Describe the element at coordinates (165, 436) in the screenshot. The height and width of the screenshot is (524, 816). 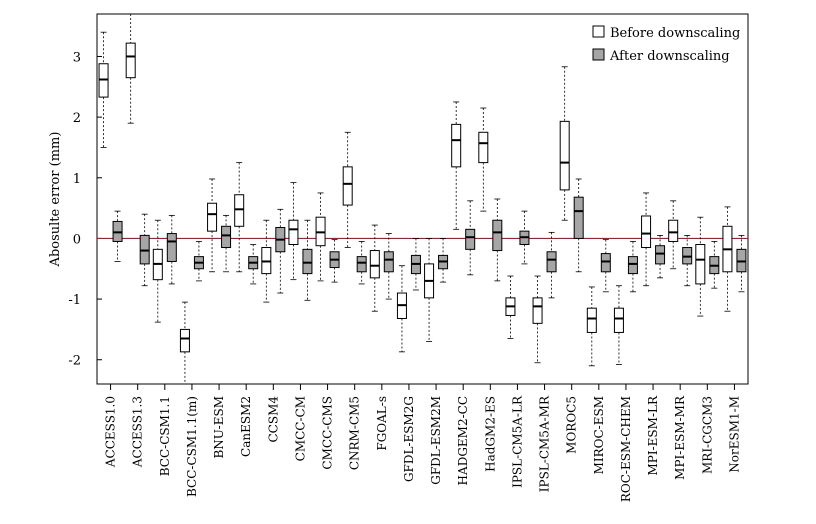
I see `x-tick-label: BCC-CSM1.1` at that location.